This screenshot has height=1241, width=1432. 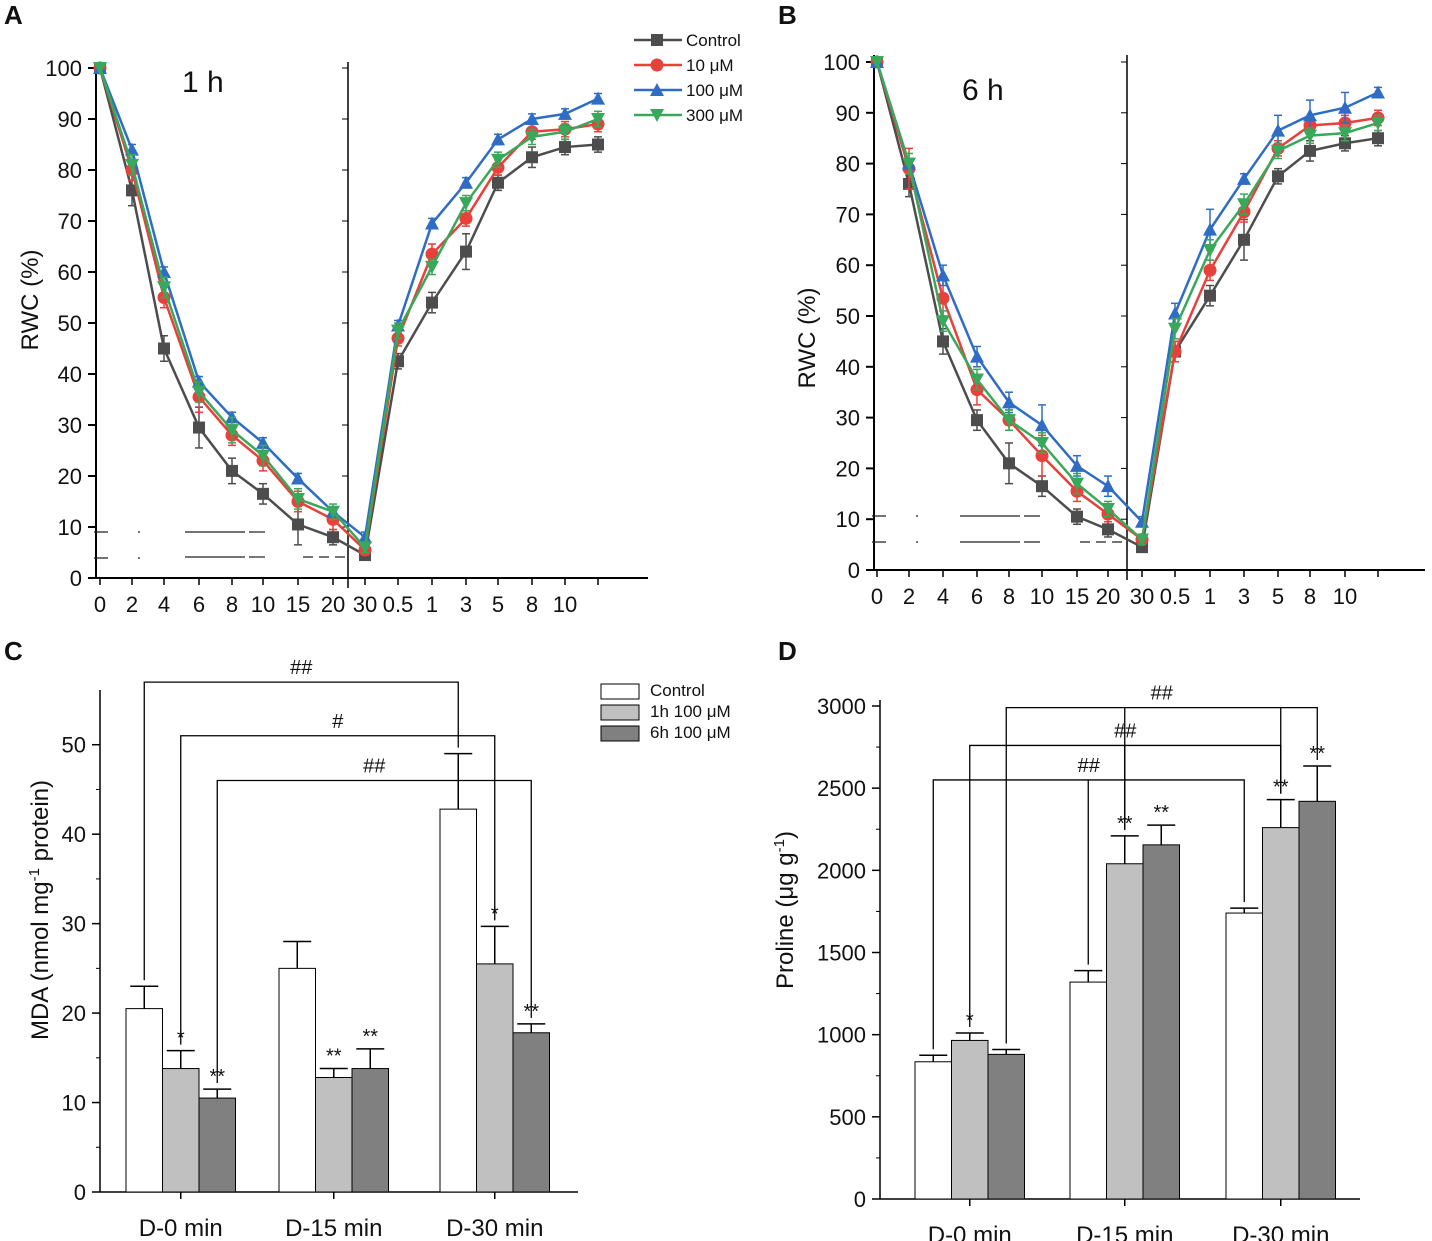 I want to click on panel-d-y-tick-label: 2500, so click(x=841, y=788).